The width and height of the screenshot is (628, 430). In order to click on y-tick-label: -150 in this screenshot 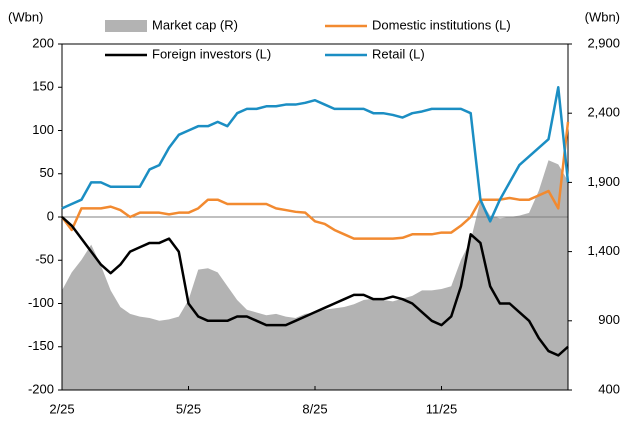, I will do `click(41, 345)`.